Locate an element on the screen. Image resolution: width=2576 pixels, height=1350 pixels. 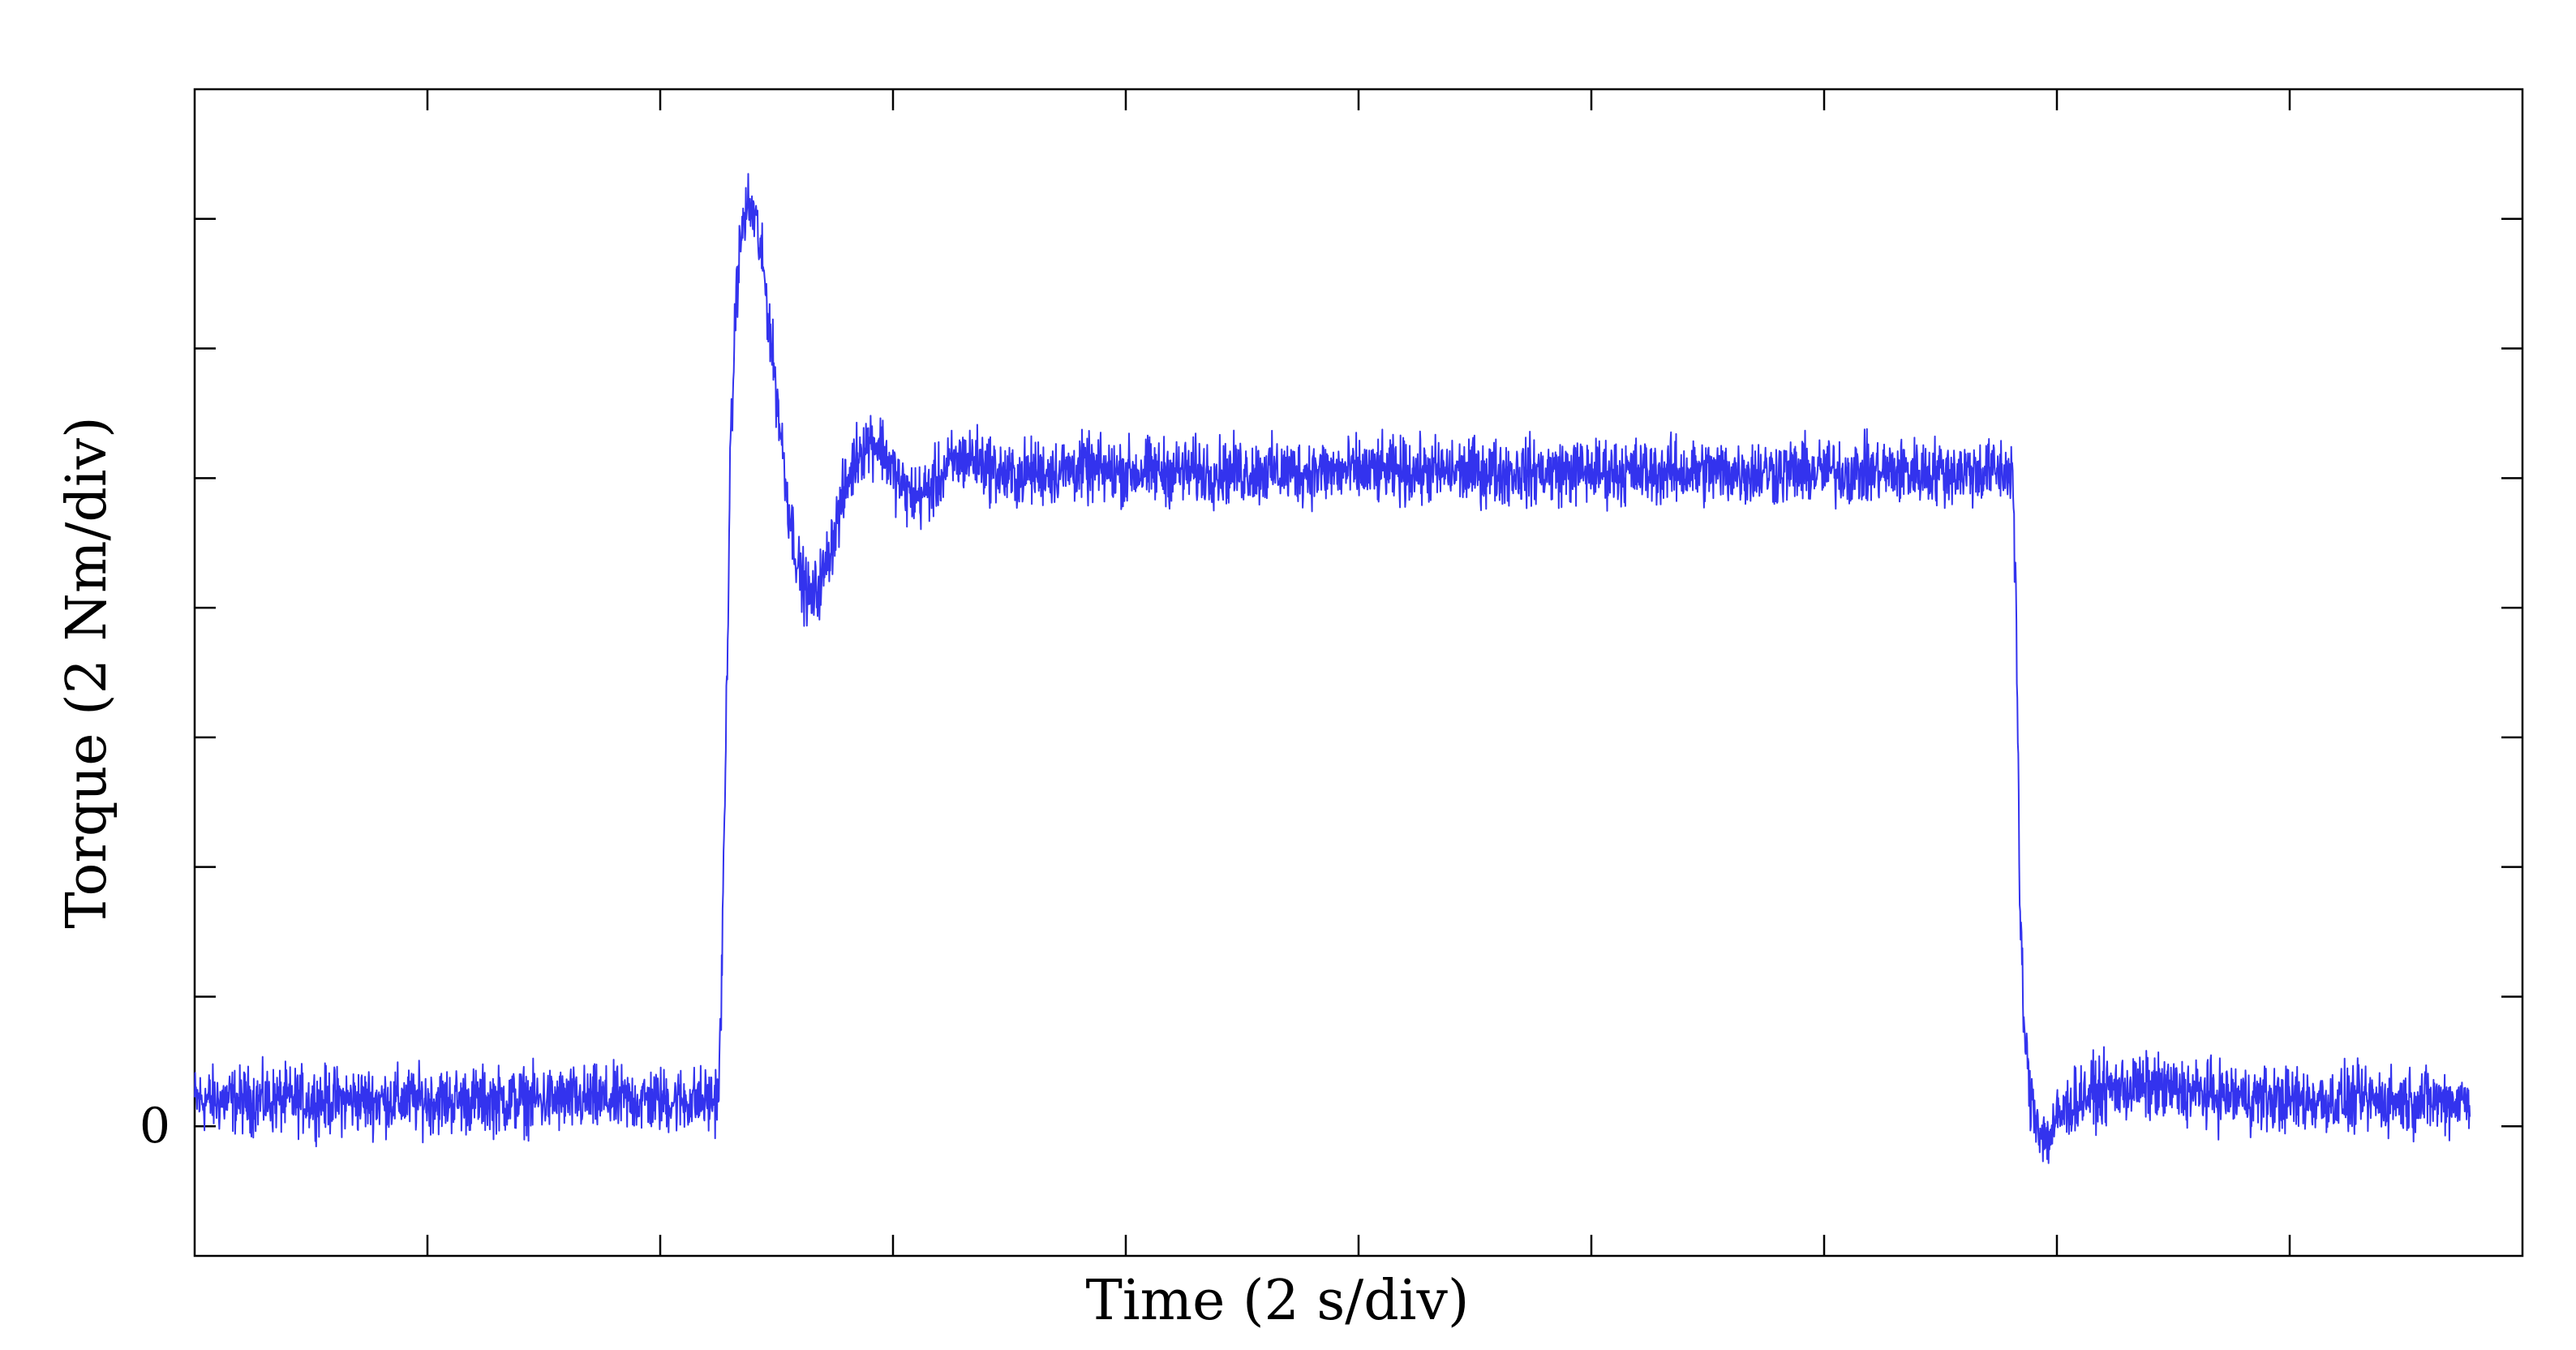
y-tick-label: 0 is located at coordinates (155, 1126).